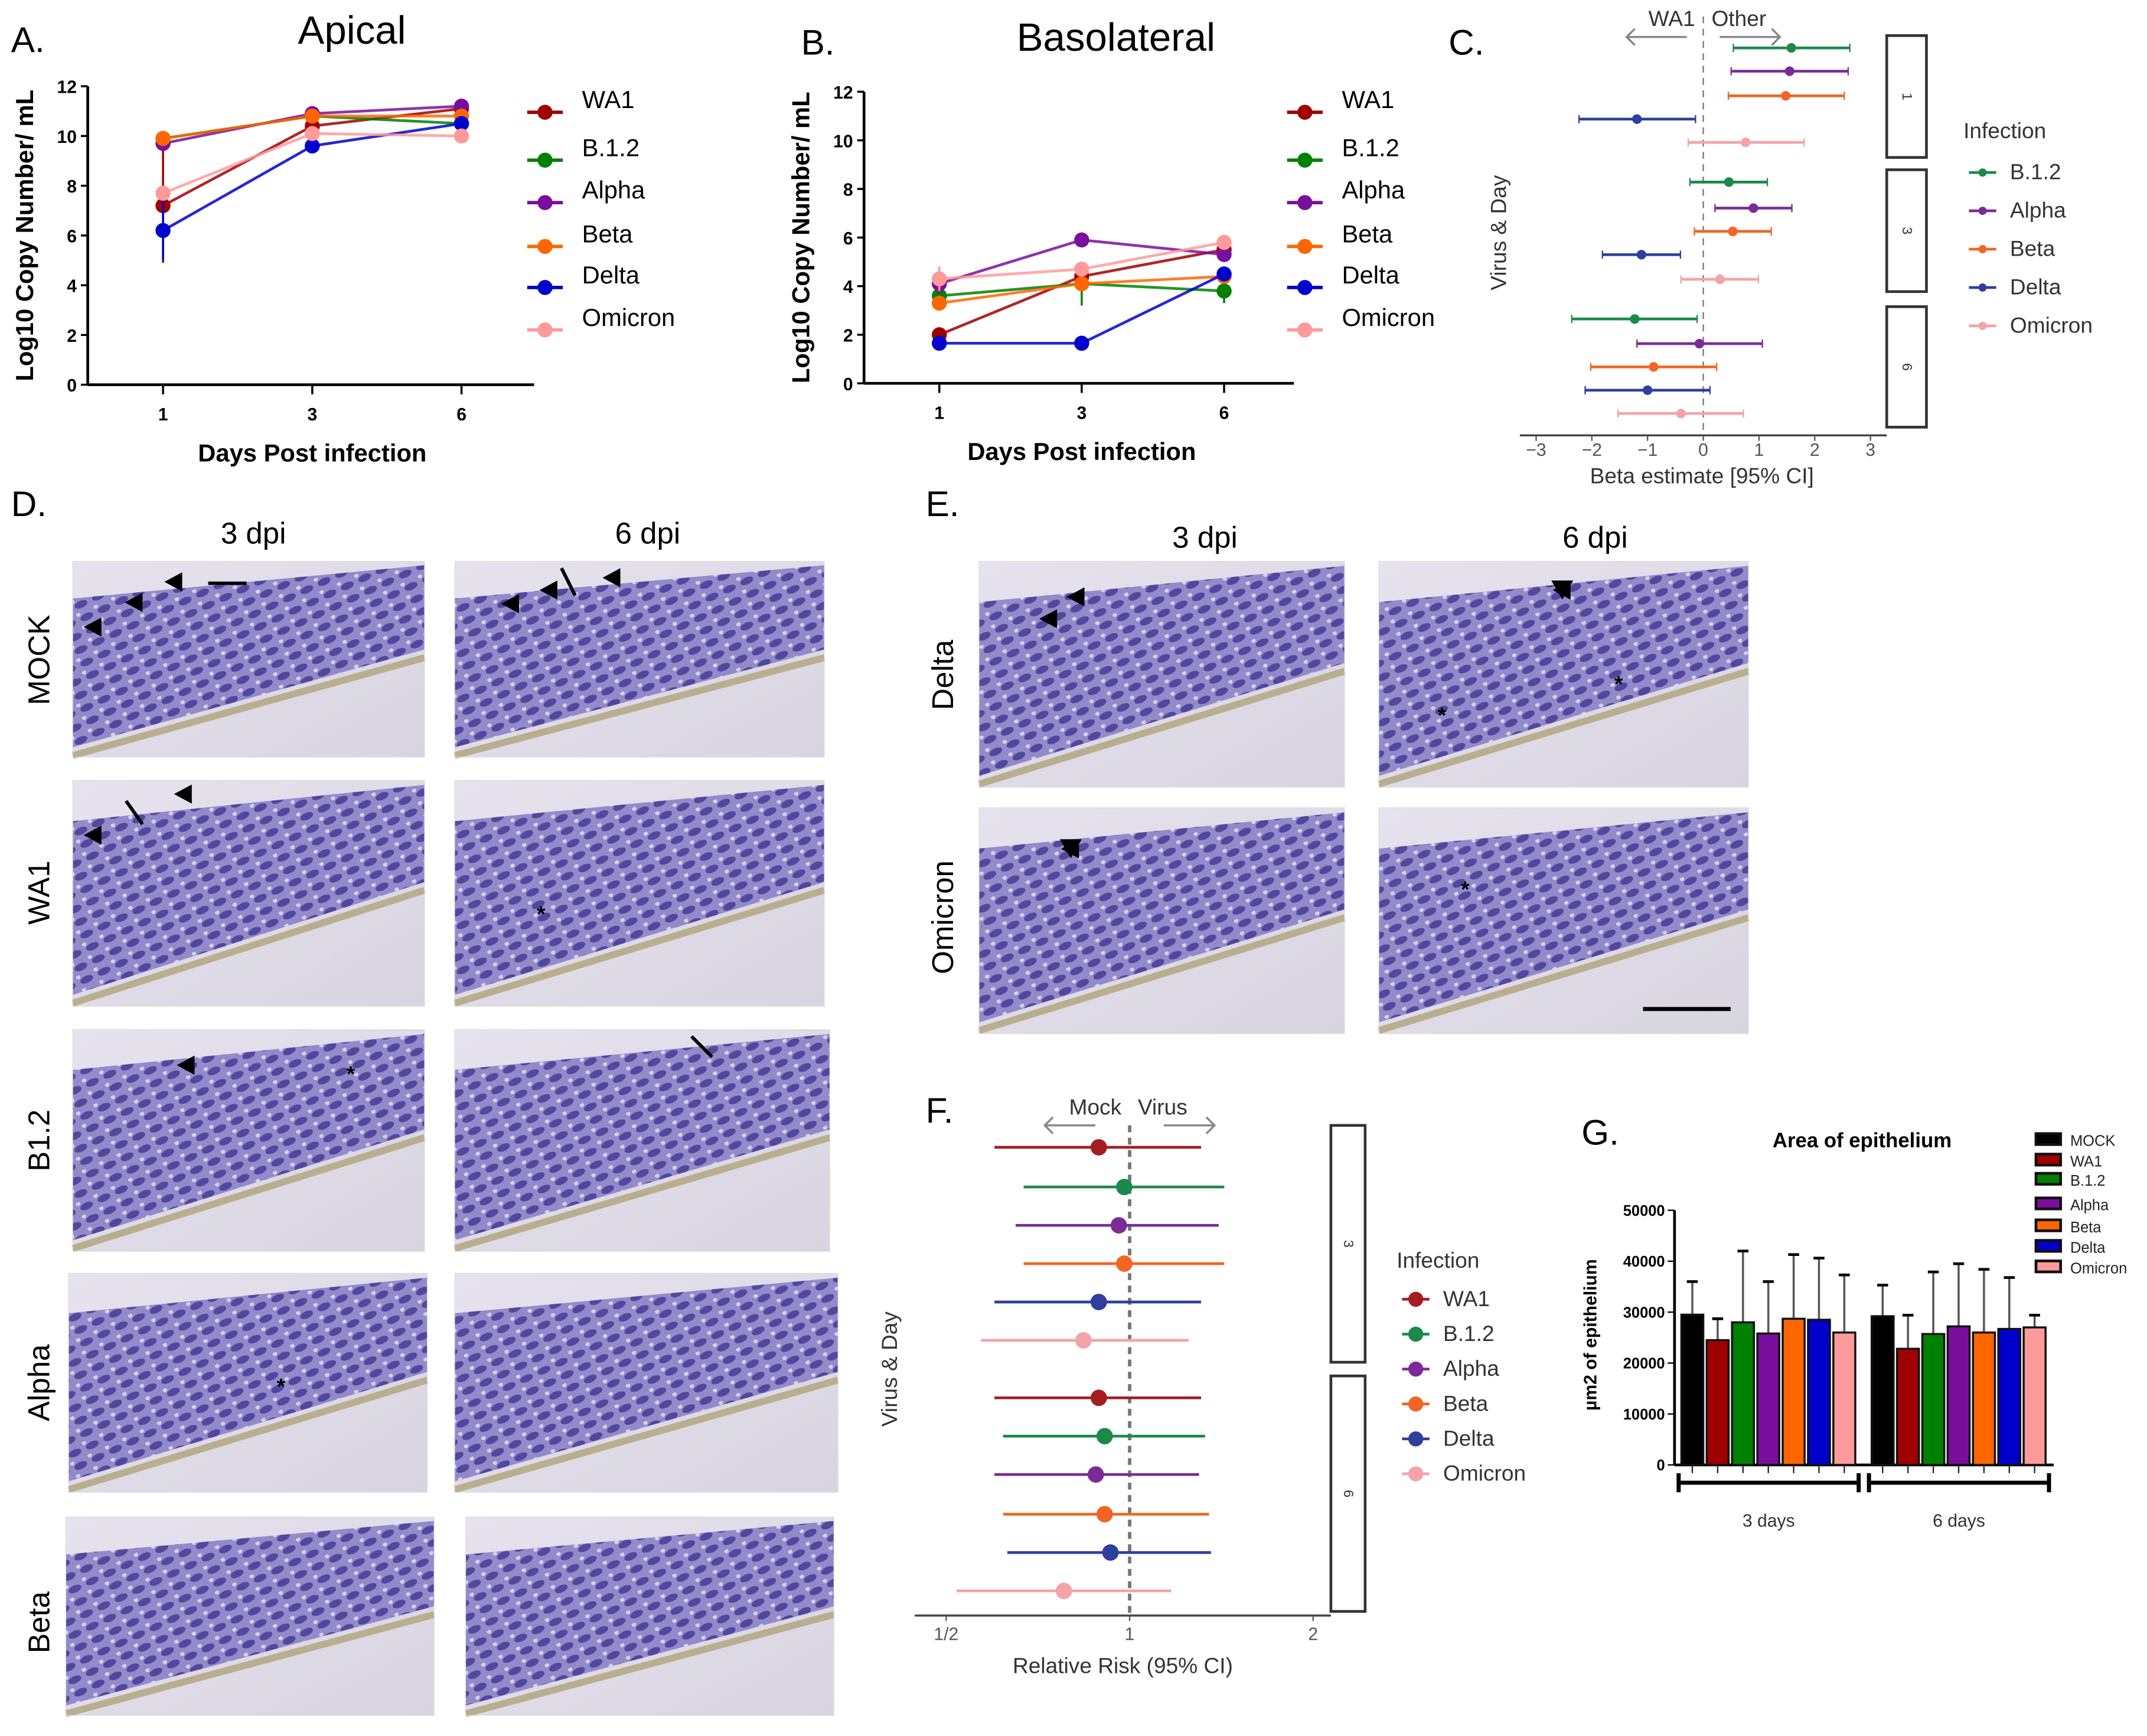 The image size is (2147, 1736). I want to click on x-axis-label: Beta estimate [95% CI], so click(1702, 475).